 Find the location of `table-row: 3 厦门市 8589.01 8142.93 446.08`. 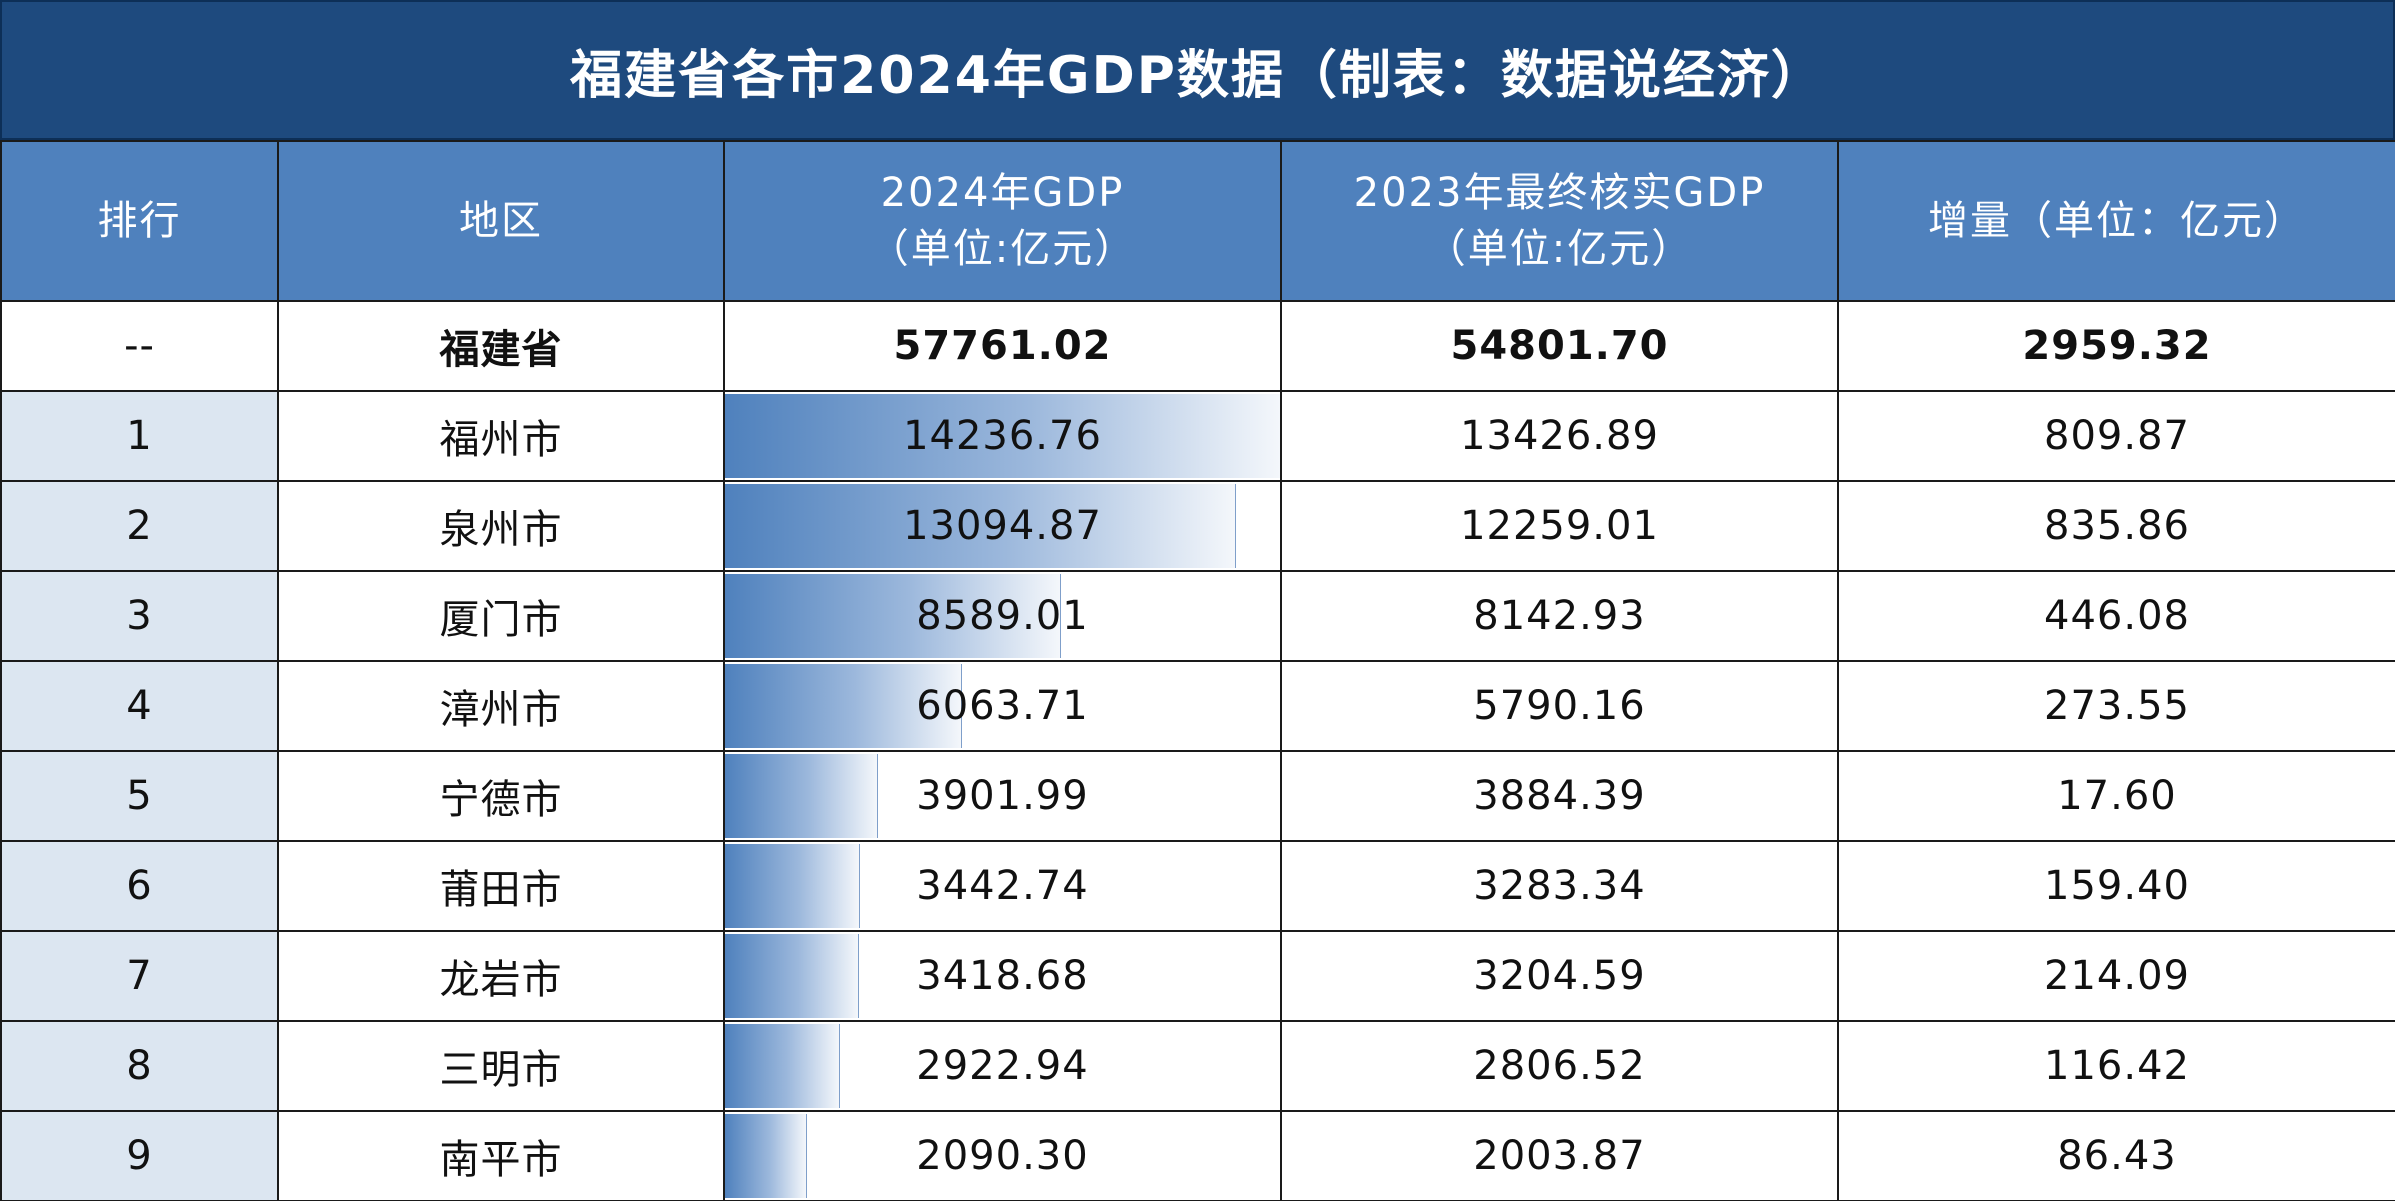

table-row: 3 厦门市 8589.01 8142.93 446.08 is located at coordinates (1197, 616).